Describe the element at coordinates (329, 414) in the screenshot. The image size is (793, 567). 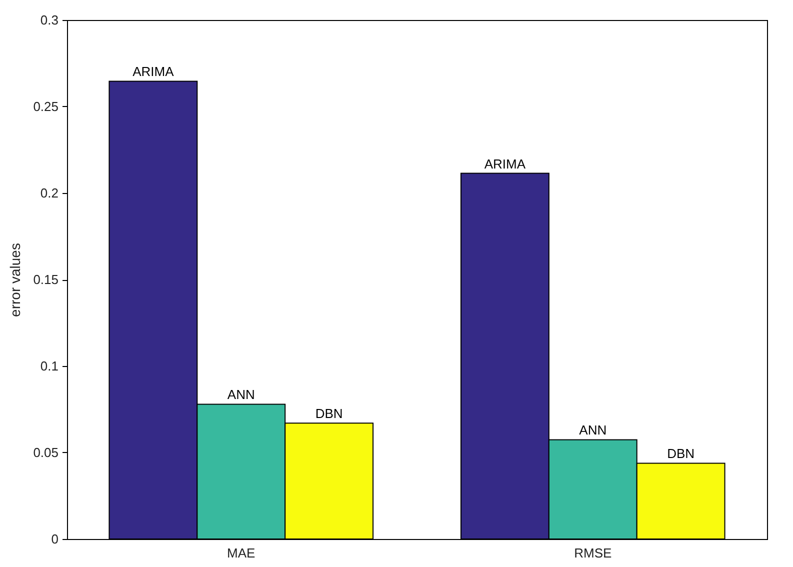
I see `series-label: DBN` at that location.